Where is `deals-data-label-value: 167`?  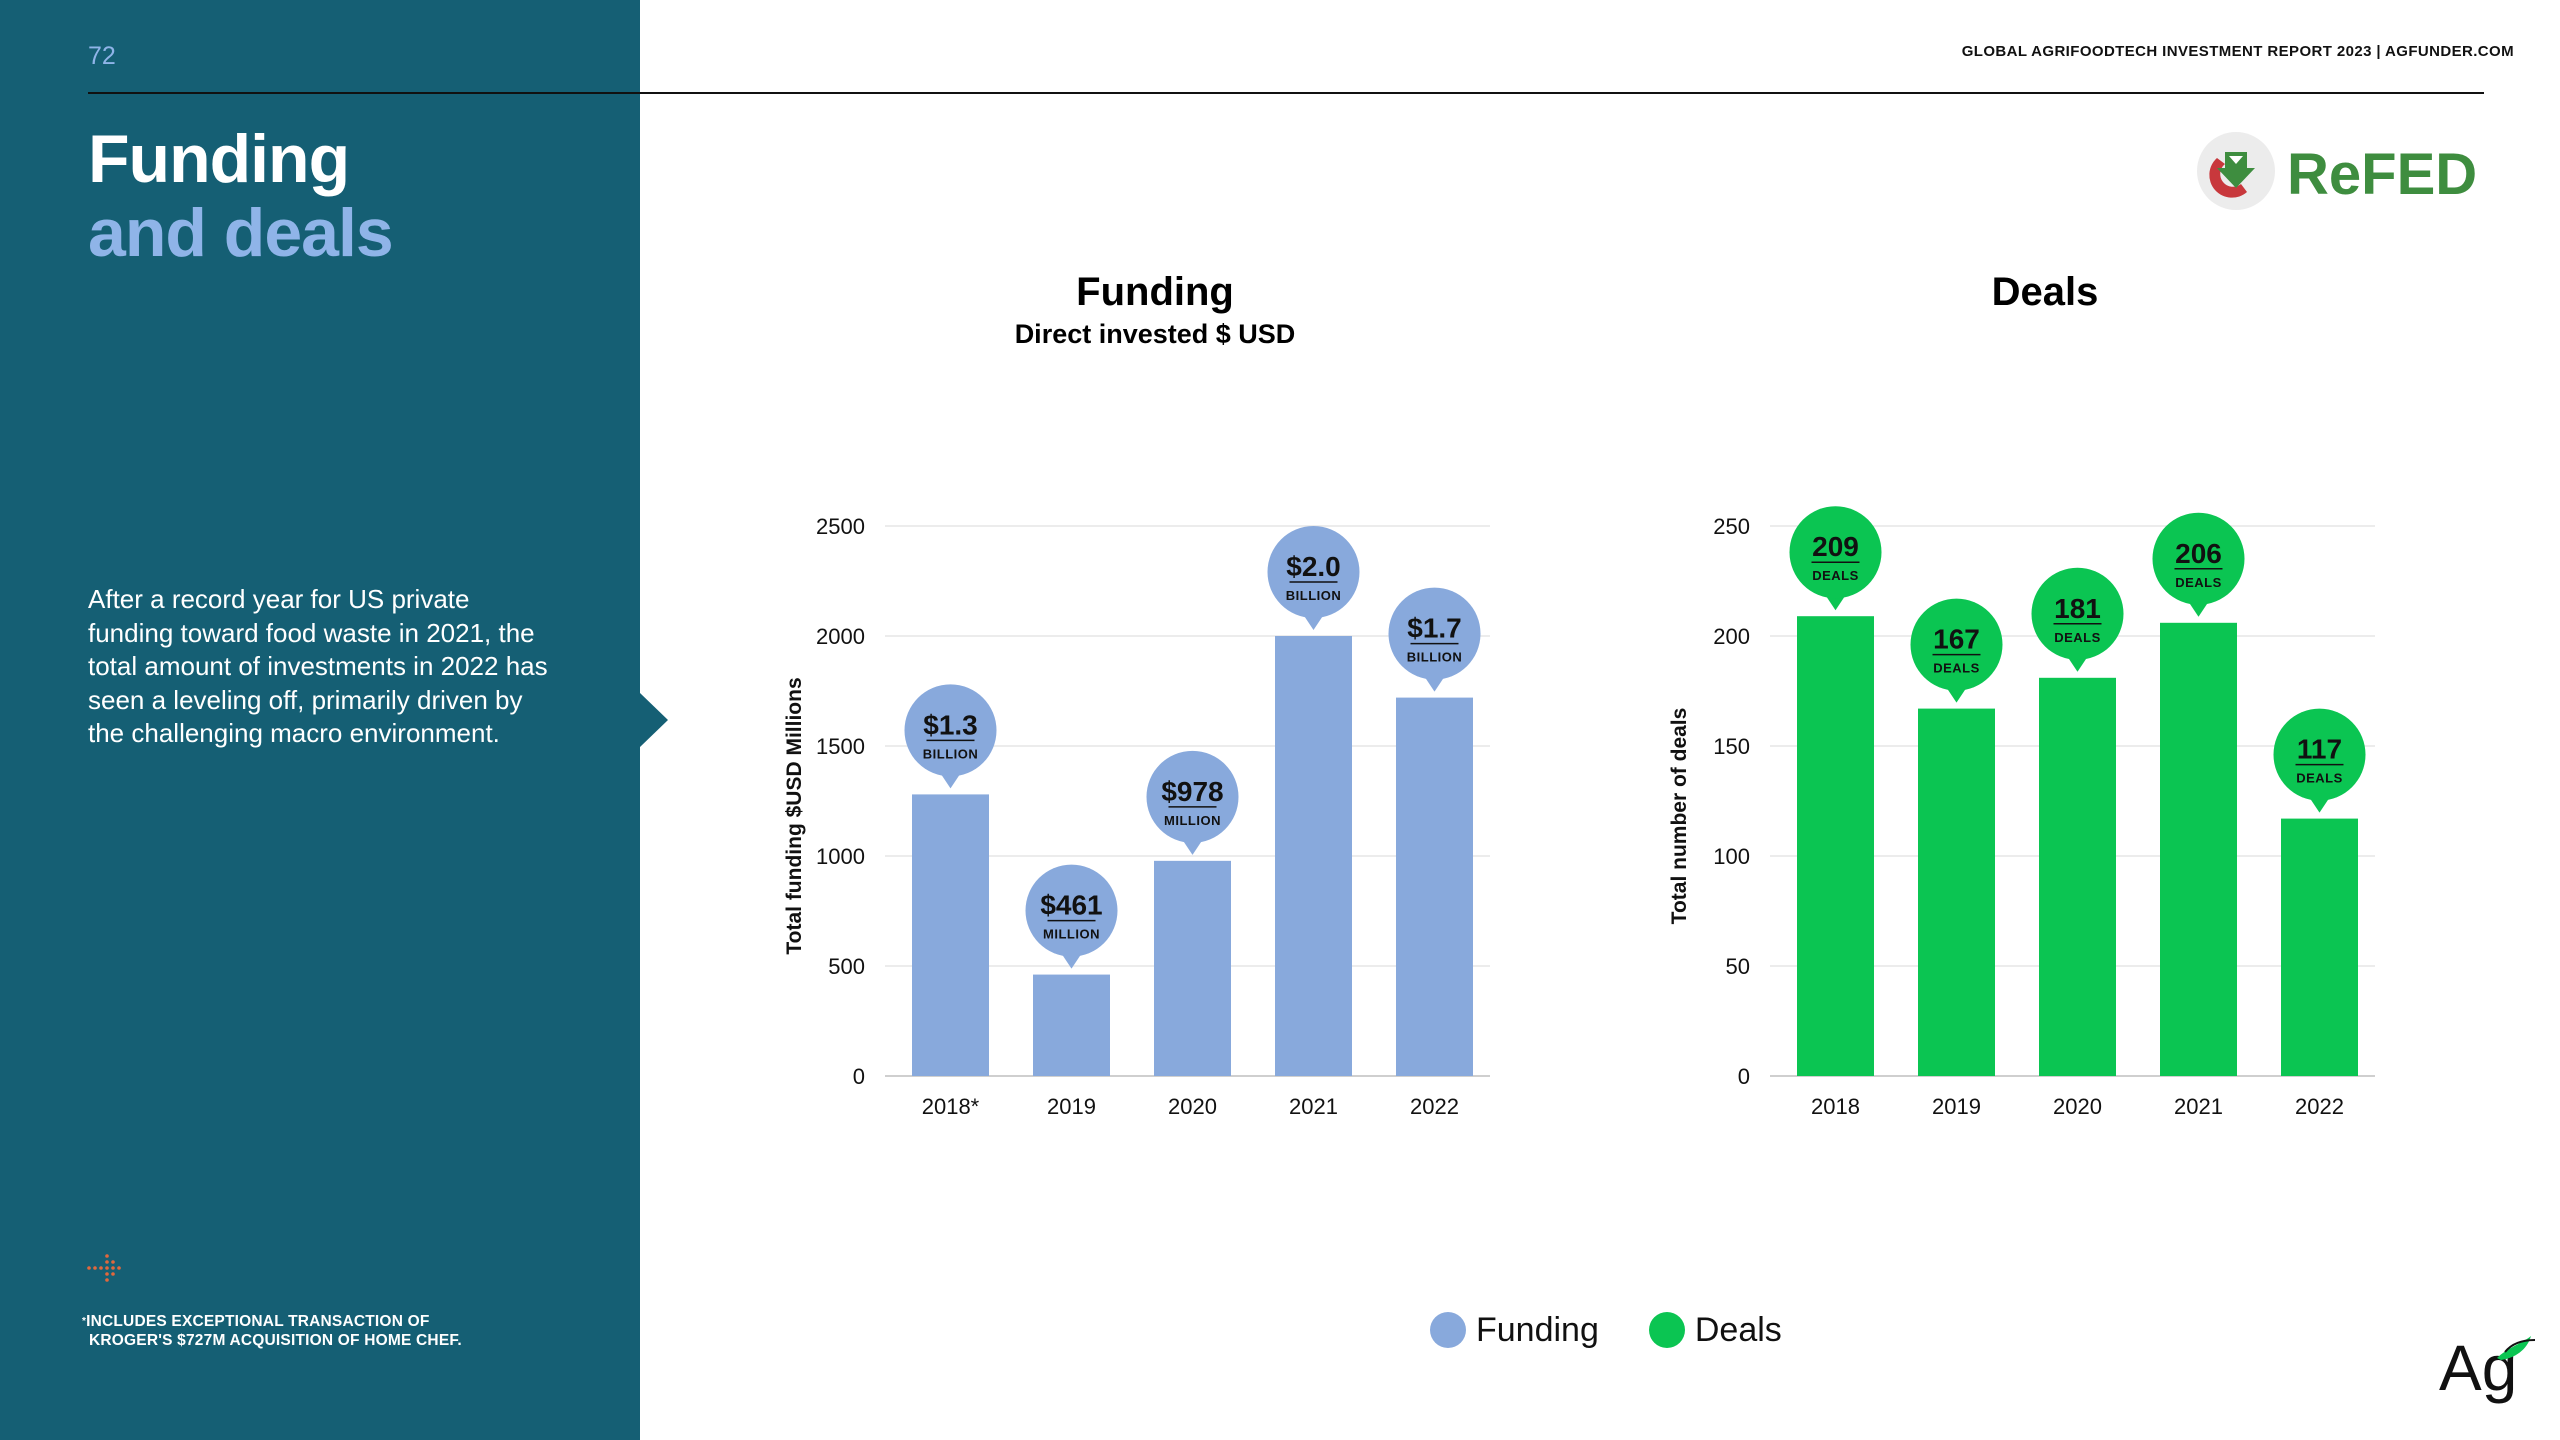
deals-data-label-value: 167 is located at coordinates (1956, 639).